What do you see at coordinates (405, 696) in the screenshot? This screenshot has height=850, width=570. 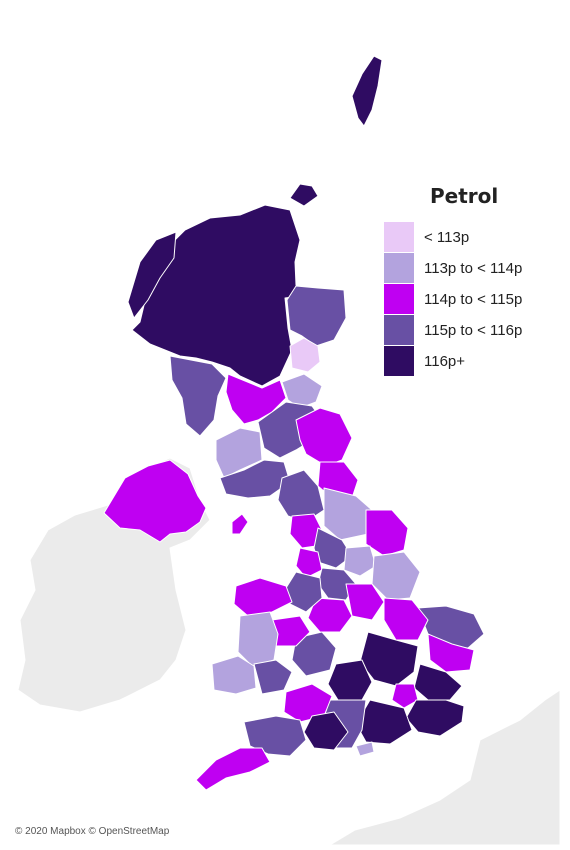 I see `region-london` at bounding box center [405, 696].